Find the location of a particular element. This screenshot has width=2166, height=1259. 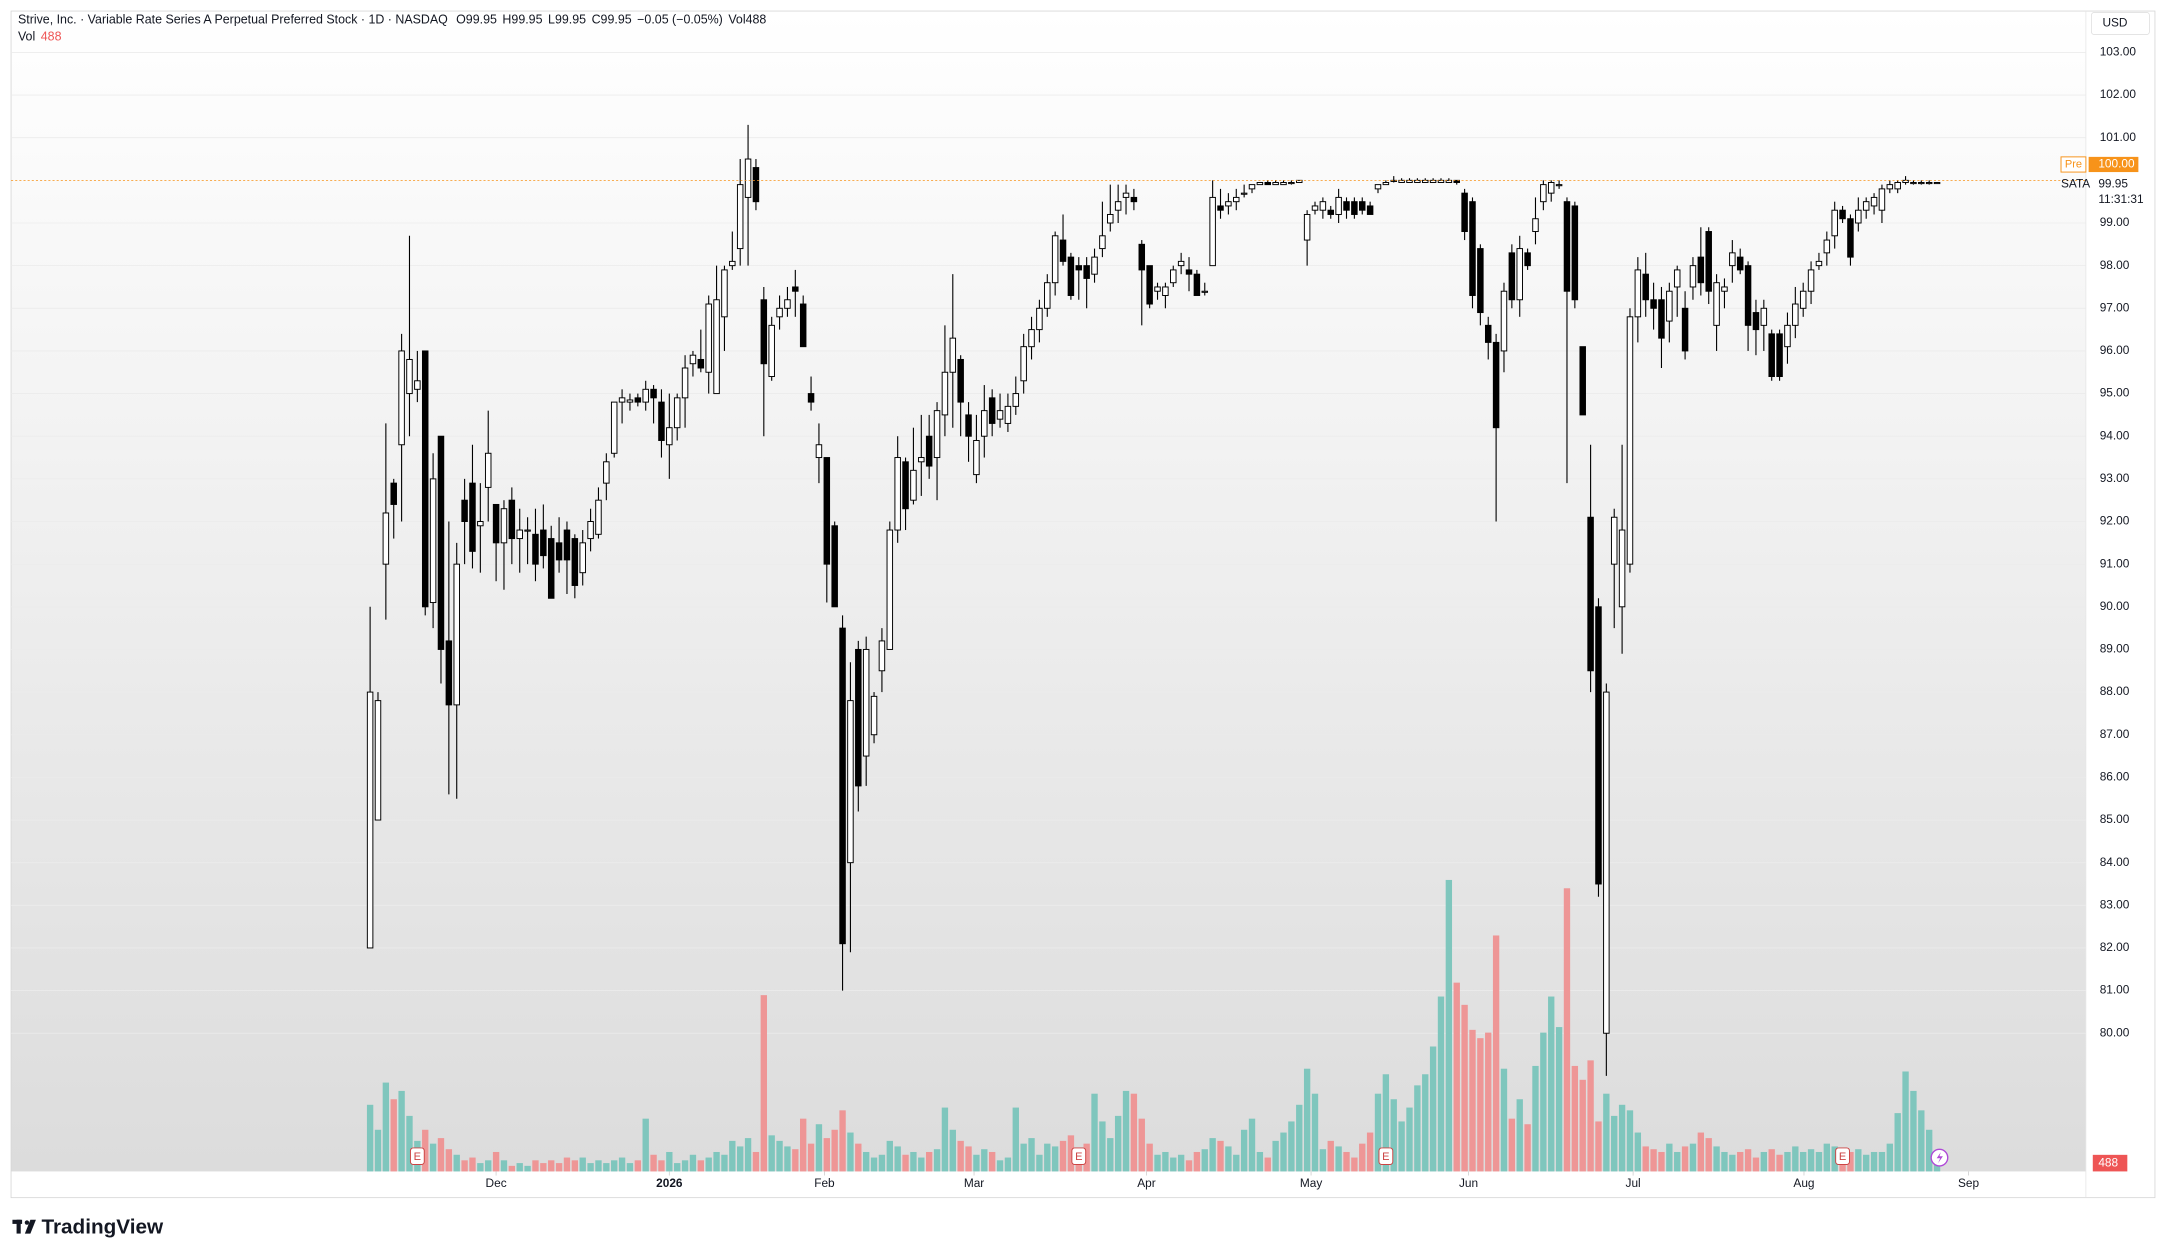

alert-icon is located at coordinates (1939, 1157).